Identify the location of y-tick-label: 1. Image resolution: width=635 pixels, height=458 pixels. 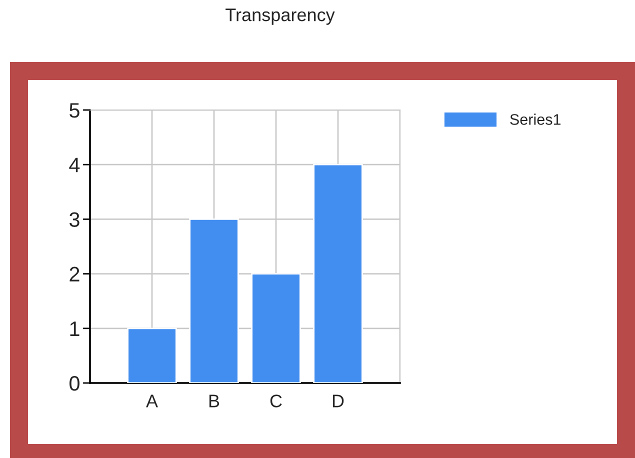
(75, 329).